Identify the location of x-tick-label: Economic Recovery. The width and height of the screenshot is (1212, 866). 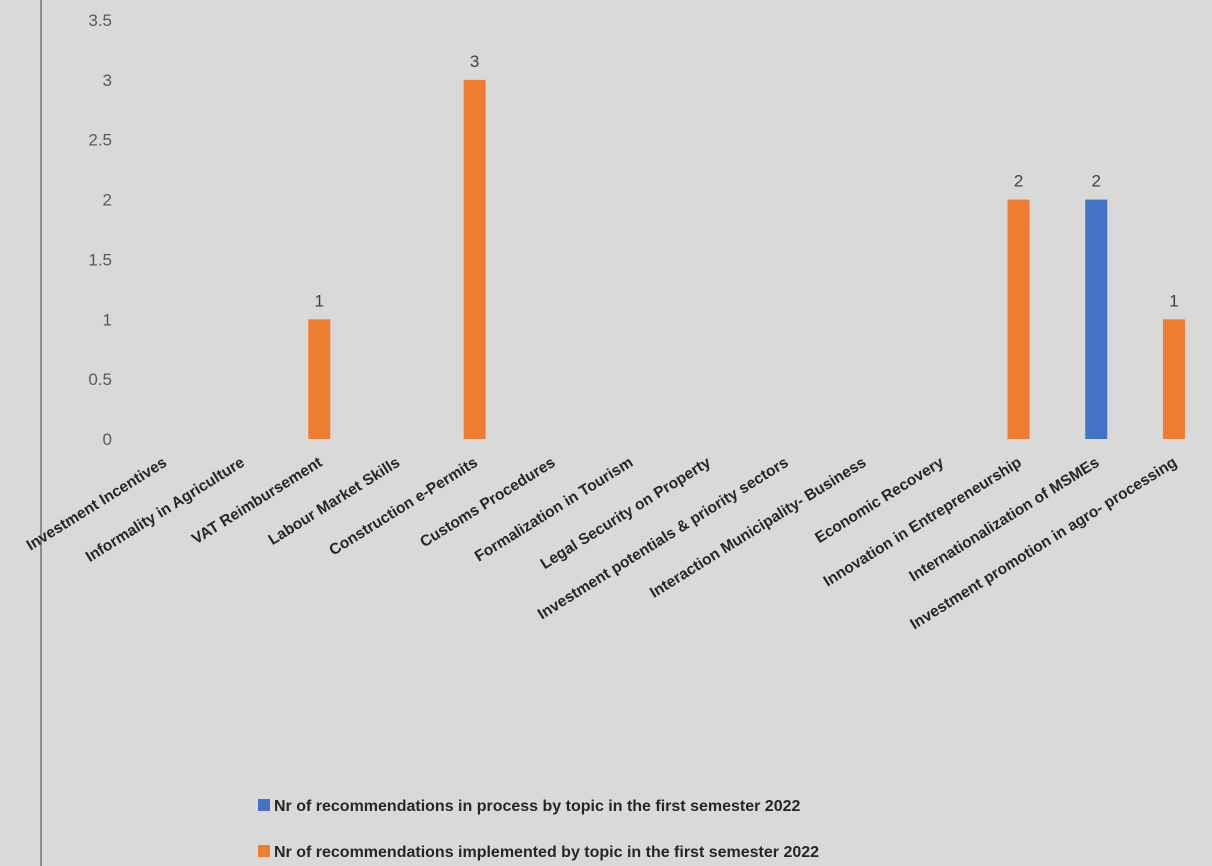
(879, 500).